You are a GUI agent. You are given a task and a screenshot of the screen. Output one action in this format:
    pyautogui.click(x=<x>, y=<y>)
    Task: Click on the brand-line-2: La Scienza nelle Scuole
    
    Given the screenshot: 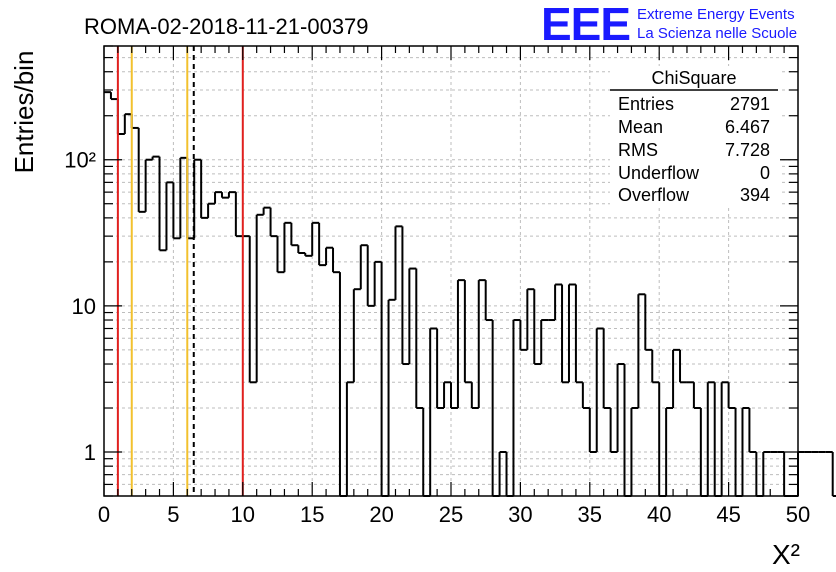 What is the action you would take?
    pyautogui.click(x=717, y=33)
    